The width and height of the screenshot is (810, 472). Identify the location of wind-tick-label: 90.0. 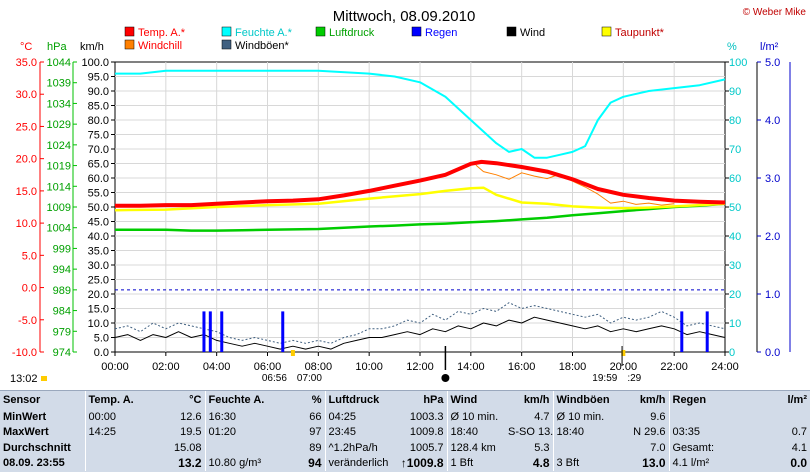
(98, 92).